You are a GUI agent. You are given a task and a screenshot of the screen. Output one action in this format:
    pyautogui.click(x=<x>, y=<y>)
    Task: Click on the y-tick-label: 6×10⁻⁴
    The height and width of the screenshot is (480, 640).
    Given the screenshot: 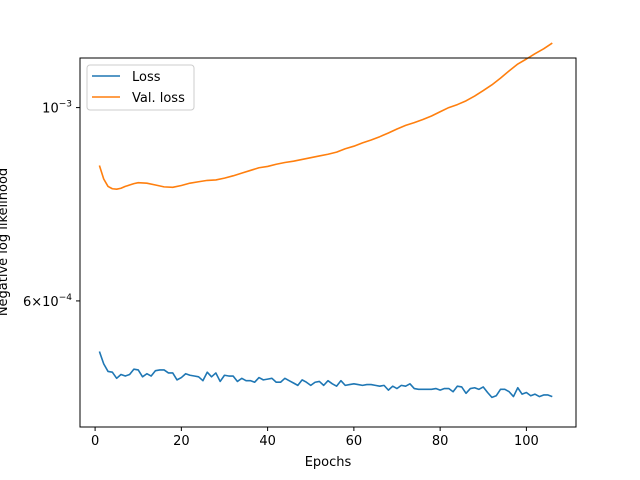 What is the action you would take?
    pyautogui.click(x=47, y=301)
    